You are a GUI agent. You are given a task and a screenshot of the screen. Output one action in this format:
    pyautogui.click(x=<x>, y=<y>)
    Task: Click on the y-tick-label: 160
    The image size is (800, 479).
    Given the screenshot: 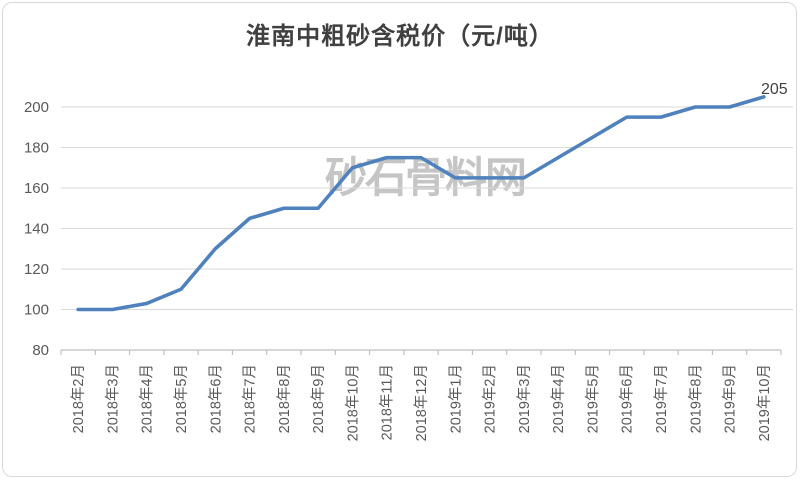 What is the action you would take?
    pyautogui.click(x=36, y=188)
    